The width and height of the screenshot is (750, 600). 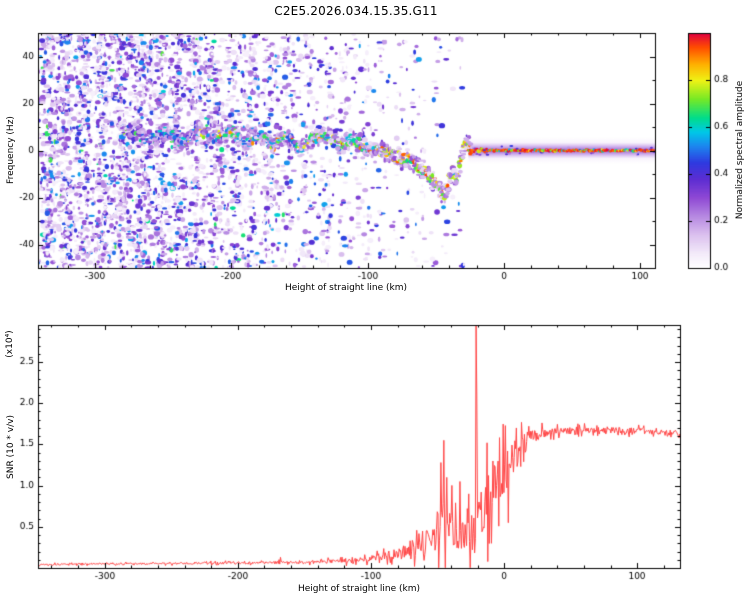 What do you see at coordinates (356, 11) in the screenshot?
I see `plot-title: C2E5.2026.034.15.35.G11` at bounding box center [356, 11].